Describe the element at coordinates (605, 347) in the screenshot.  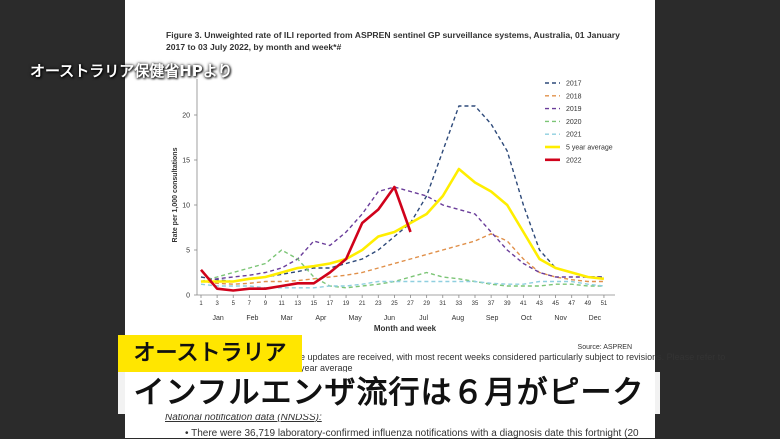
I see `source-note: Source: ASPREN` at that location.